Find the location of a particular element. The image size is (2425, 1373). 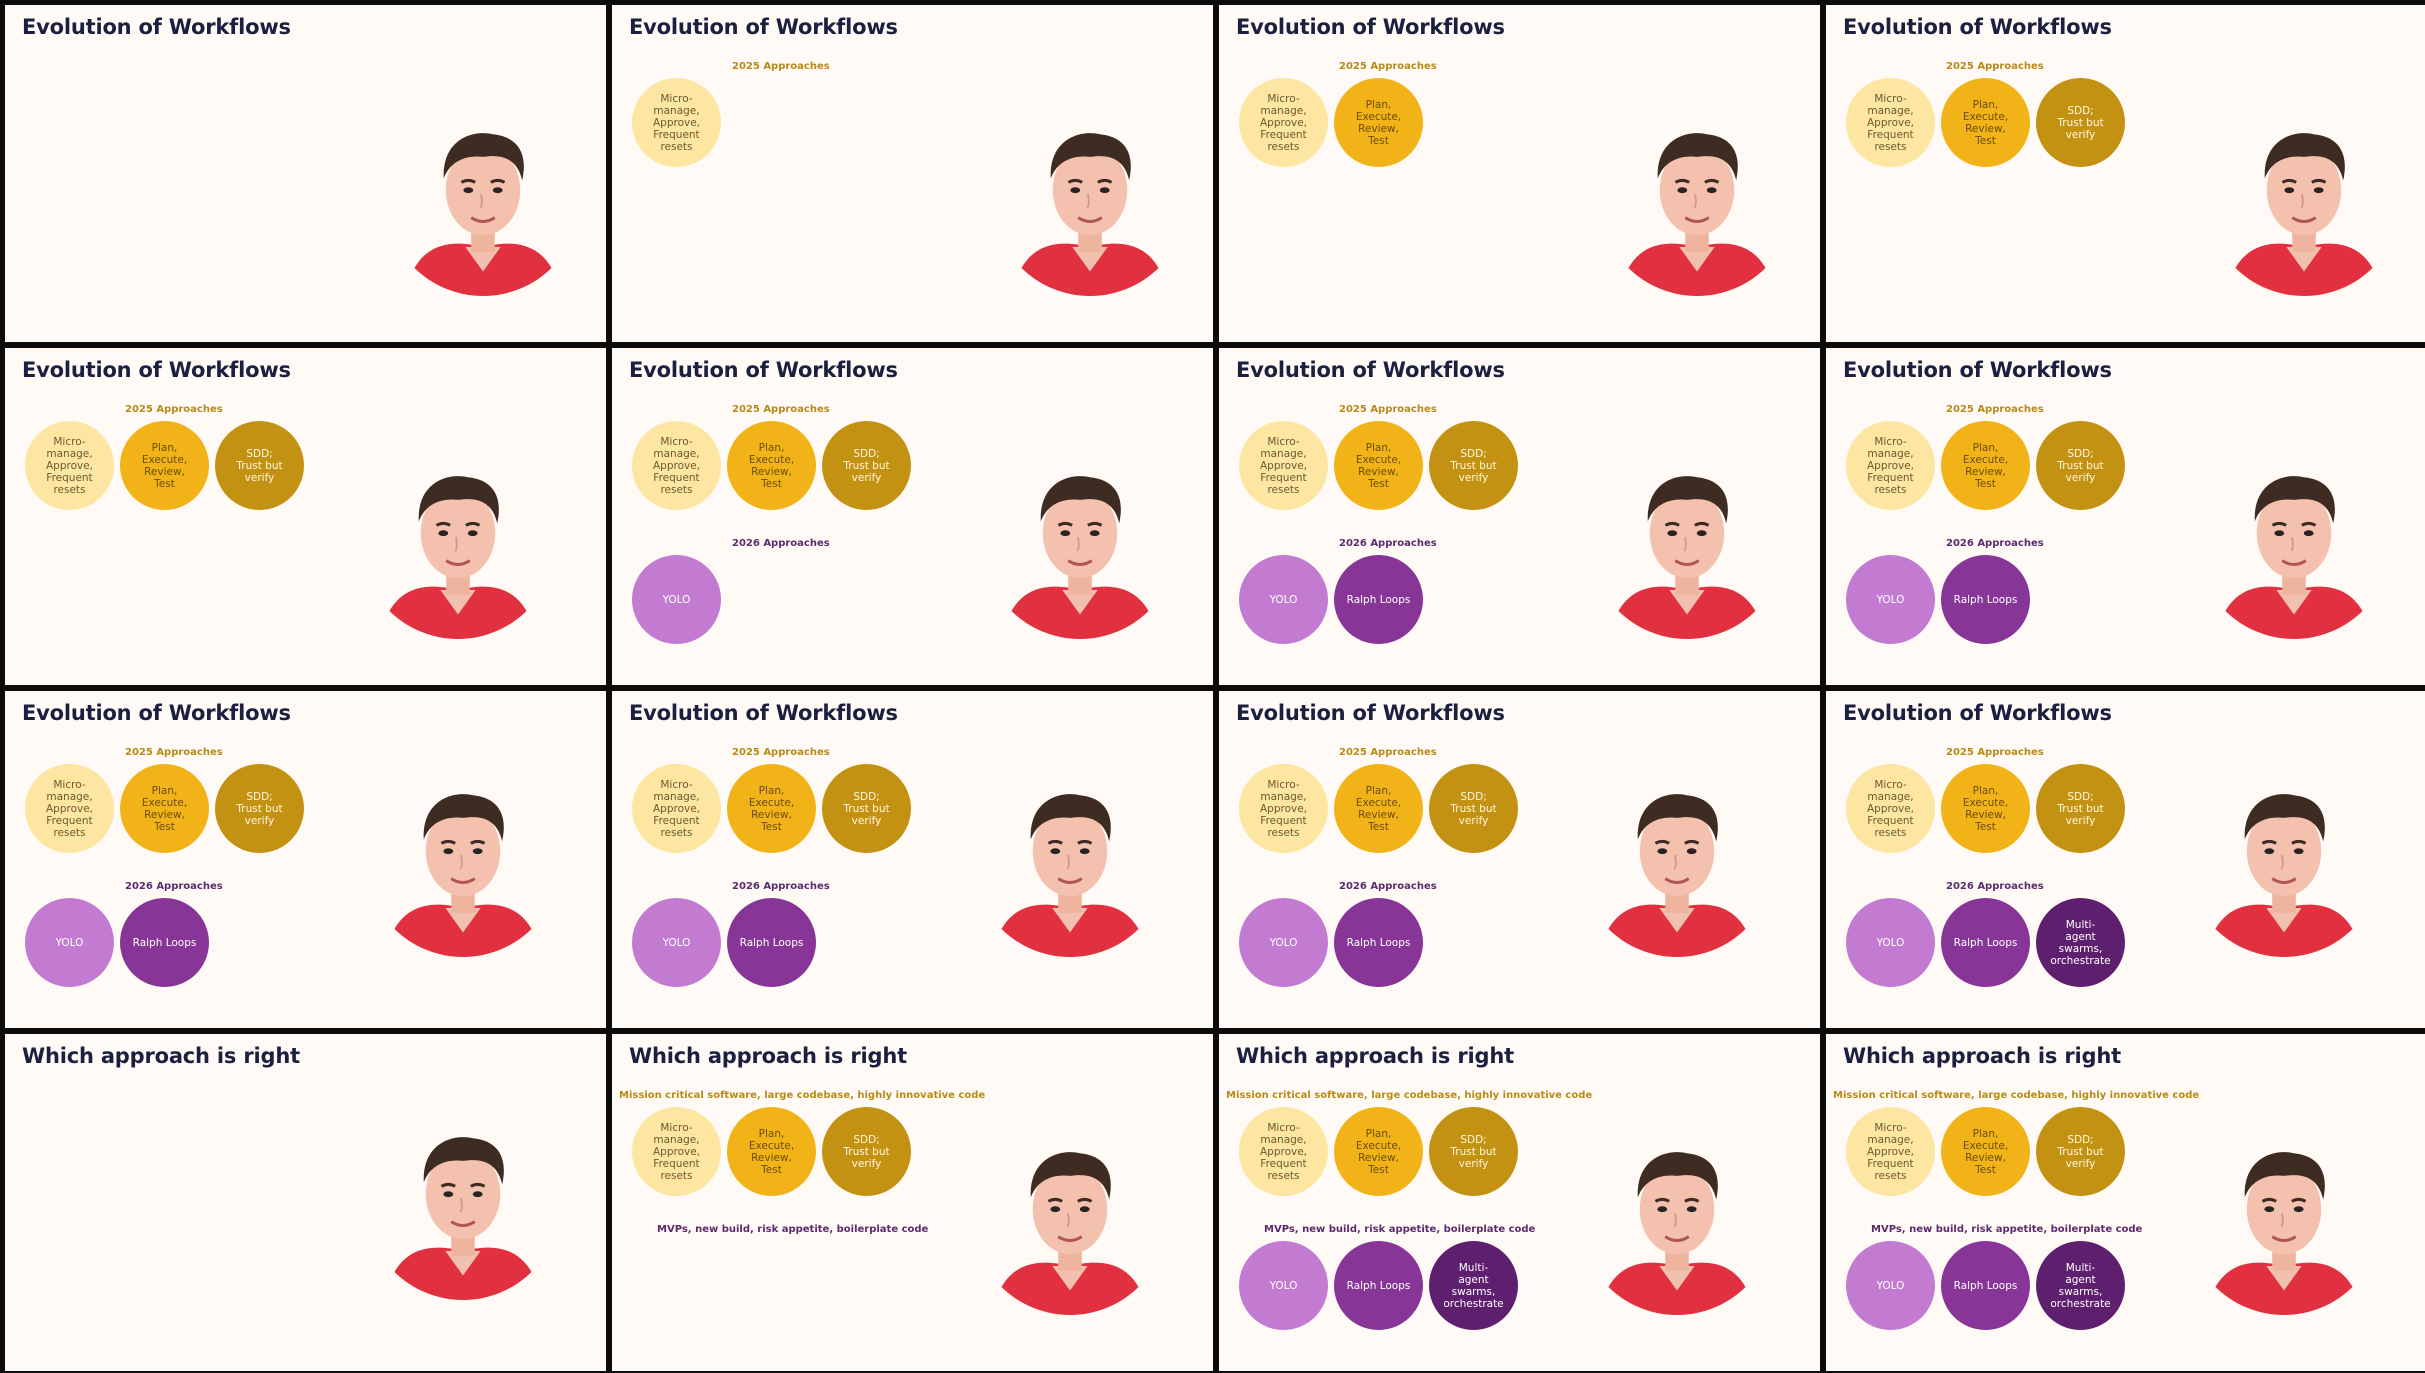

approach-row-top: Micro- manage, Approve, Frequent resets is located at coordinates (676, 122).